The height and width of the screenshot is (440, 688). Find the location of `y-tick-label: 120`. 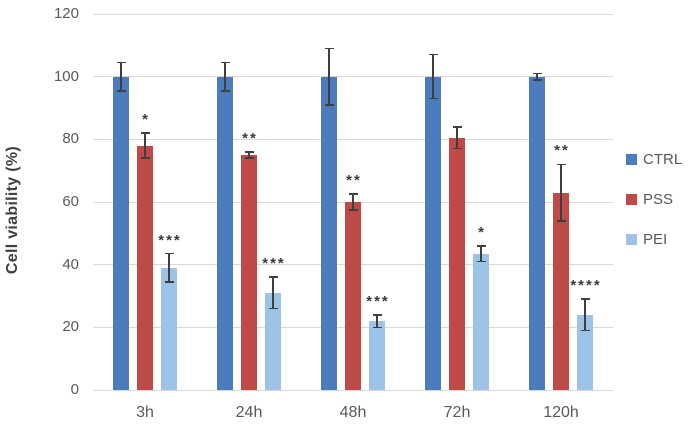

y-tick-label: 120 is located at coordinates (66, 13).